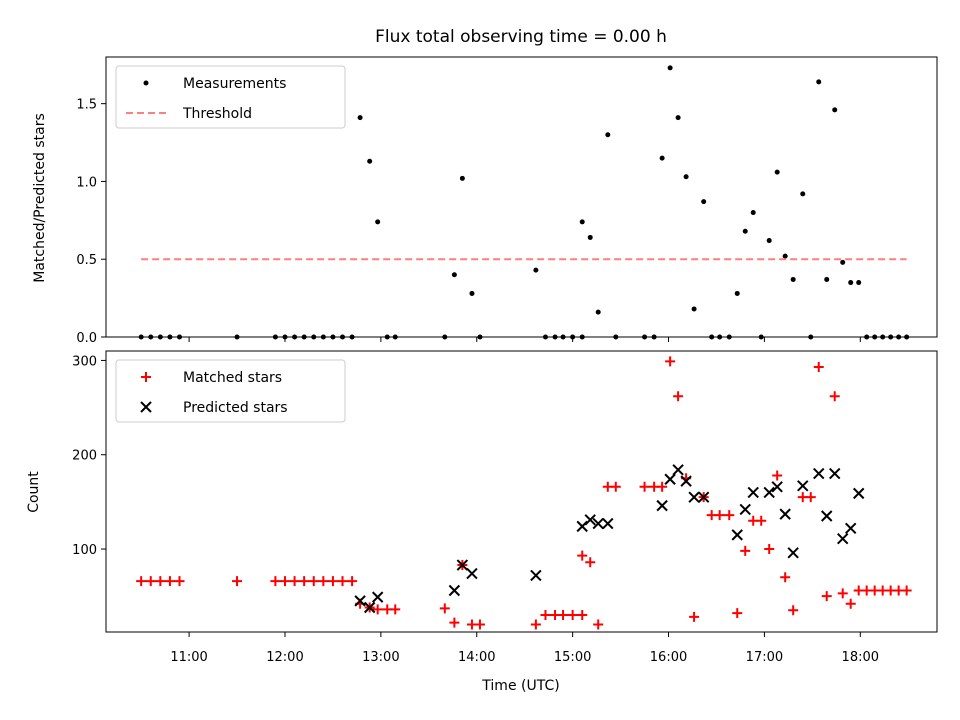 The height and width of the screenshot is (720, 960). What do you see at coordinates (860, 657) in the screenshot?
I see `x-tick-label: 18:00` at bounding box center [860, 657].